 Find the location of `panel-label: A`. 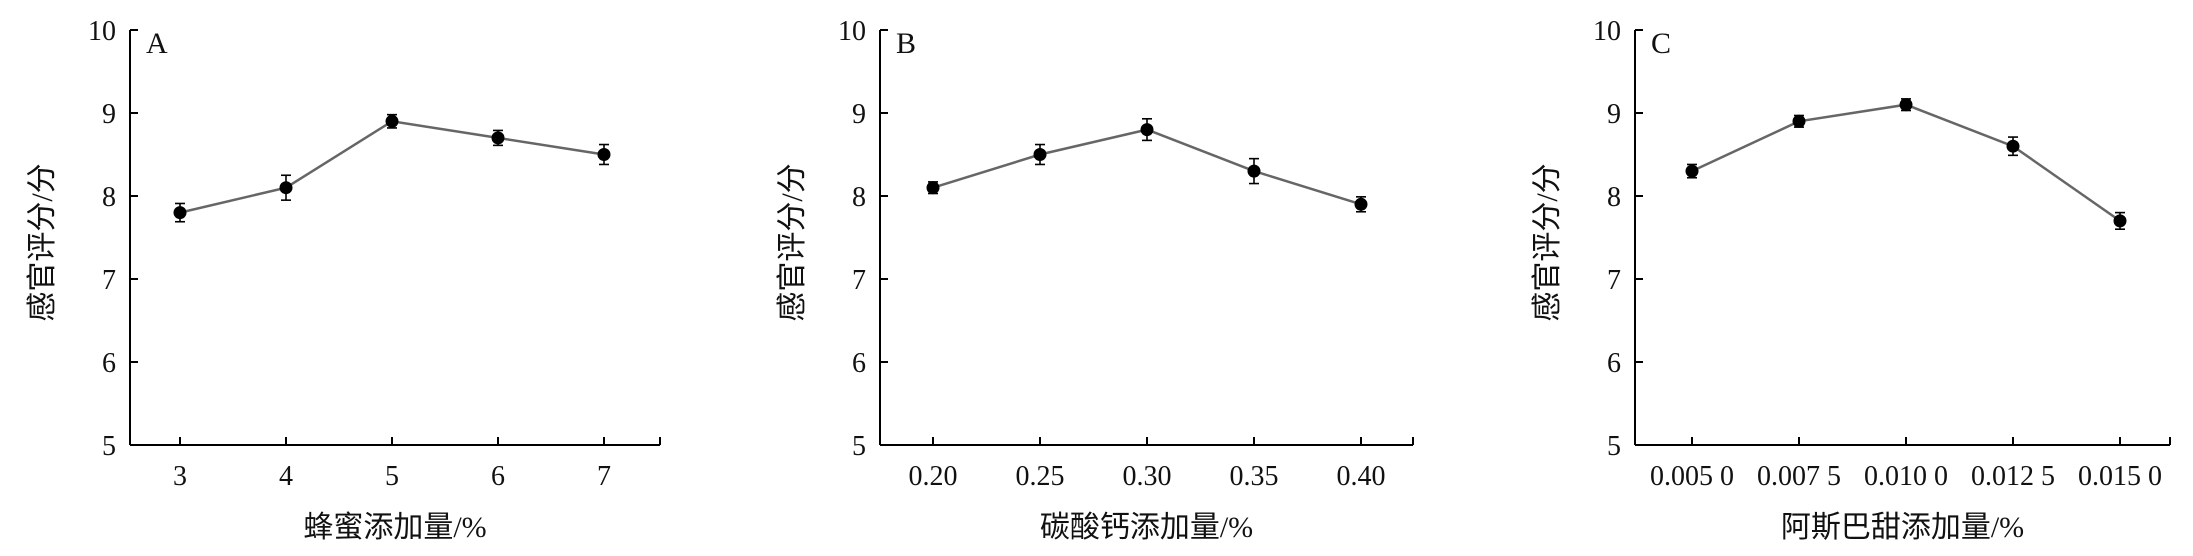

panel-label: A is located at coordinates (157, 43).